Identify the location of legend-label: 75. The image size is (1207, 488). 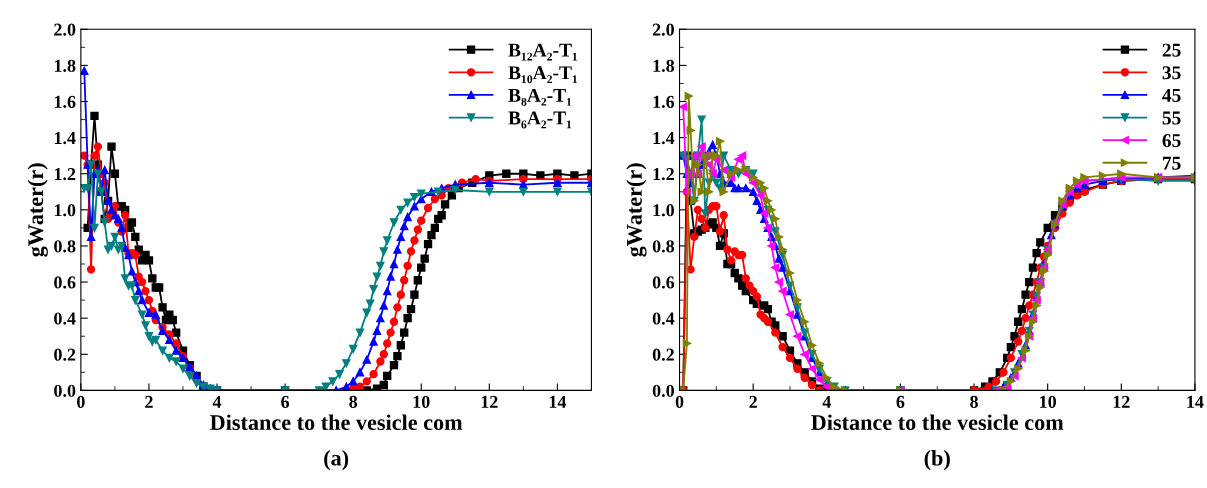
(1171, 163).